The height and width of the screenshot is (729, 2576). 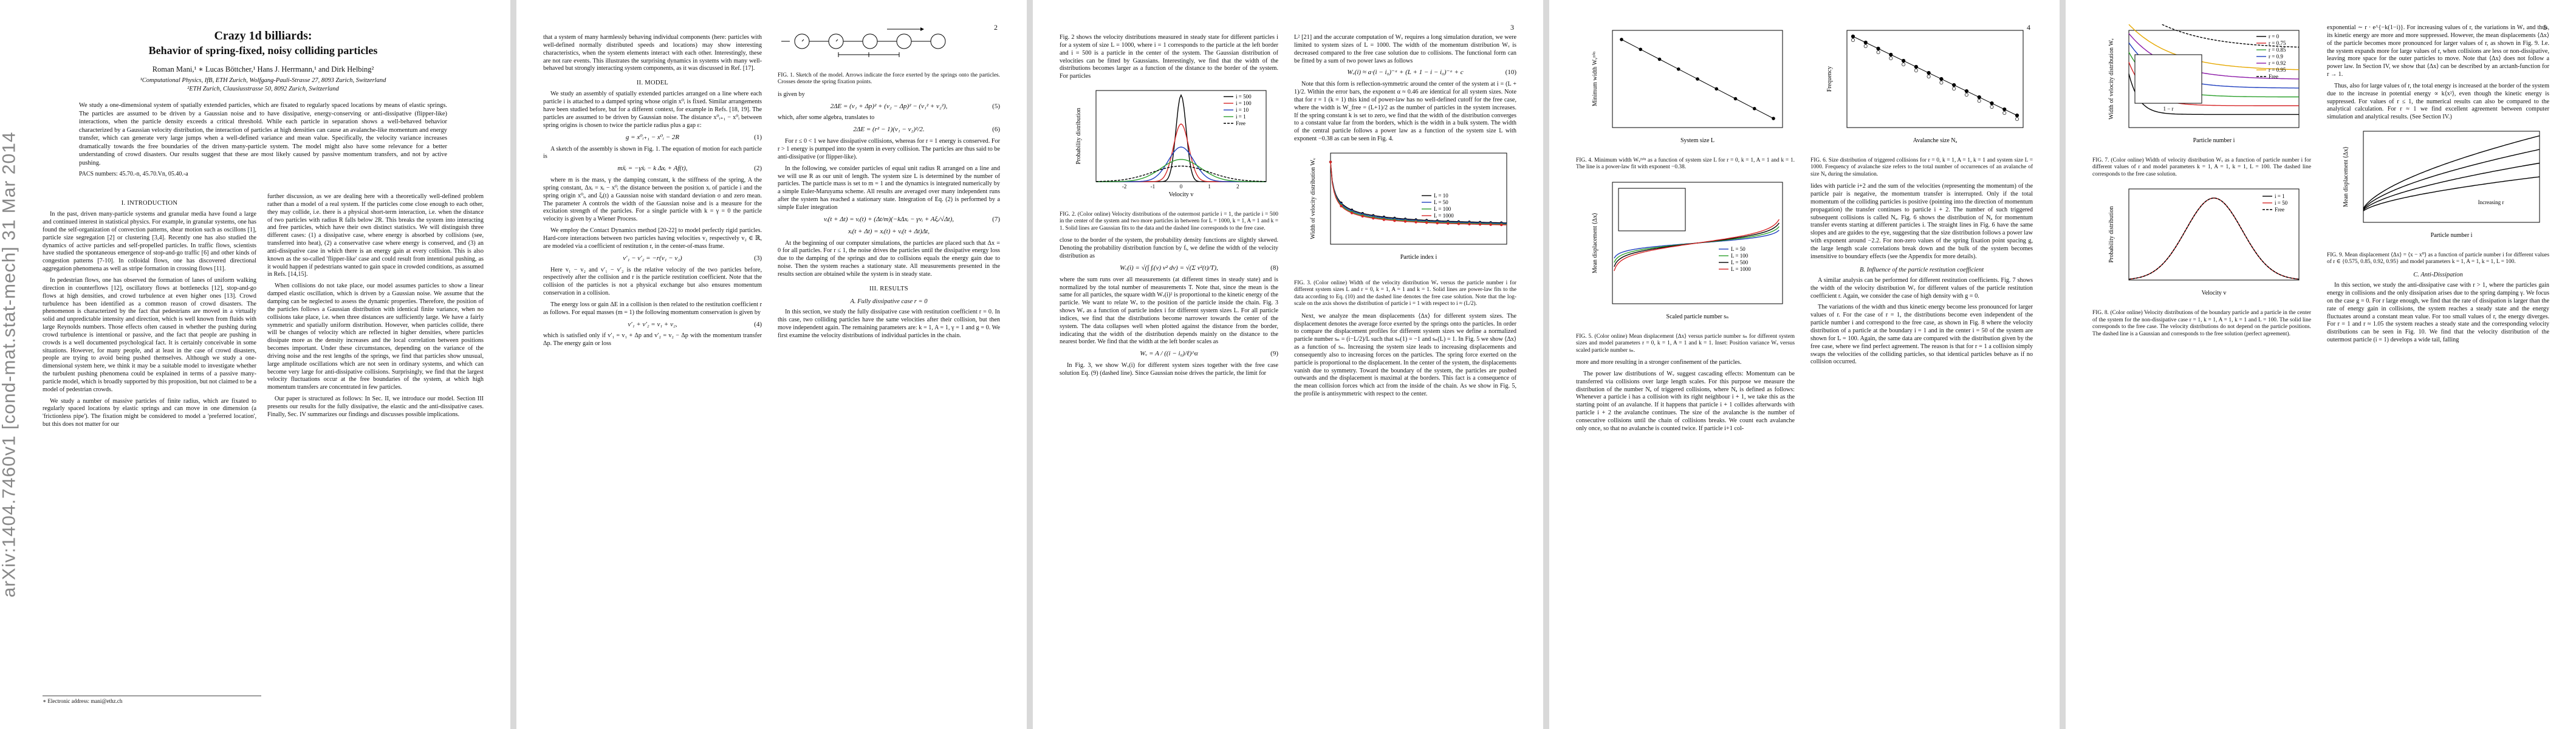 I want to click on legend-entry: L = 1000, so click(x=1741, y=269).